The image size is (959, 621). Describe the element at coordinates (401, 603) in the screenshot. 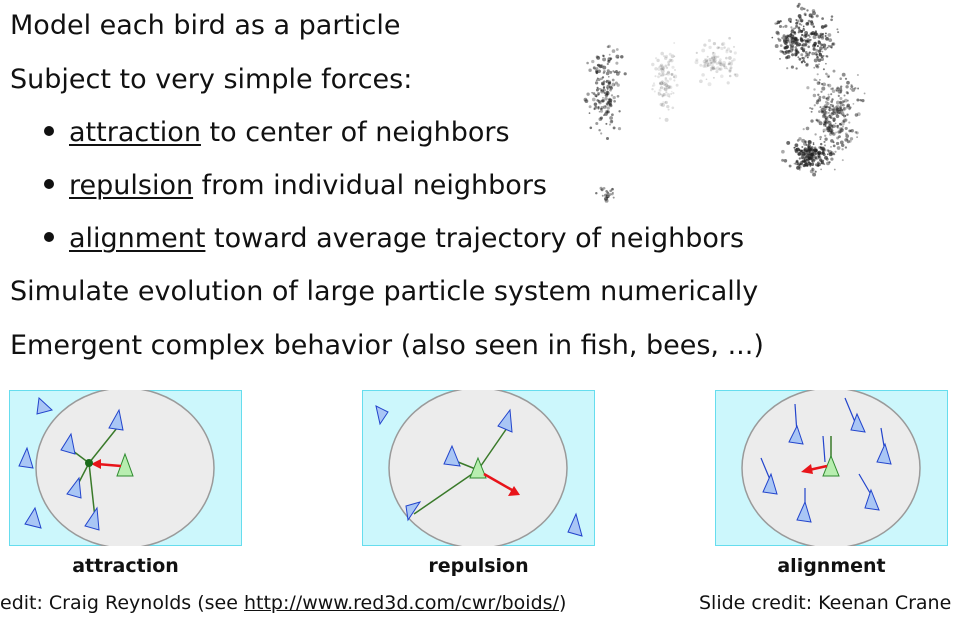

I see `boids-link: http://www.red3d.com/cwr/boids/` at that location.